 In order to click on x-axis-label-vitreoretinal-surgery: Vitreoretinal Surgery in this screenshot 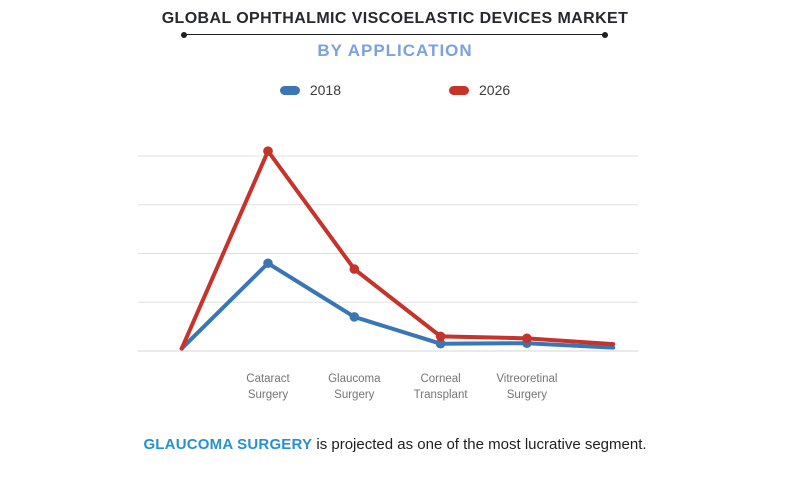, I will do `click(527, 387)`.